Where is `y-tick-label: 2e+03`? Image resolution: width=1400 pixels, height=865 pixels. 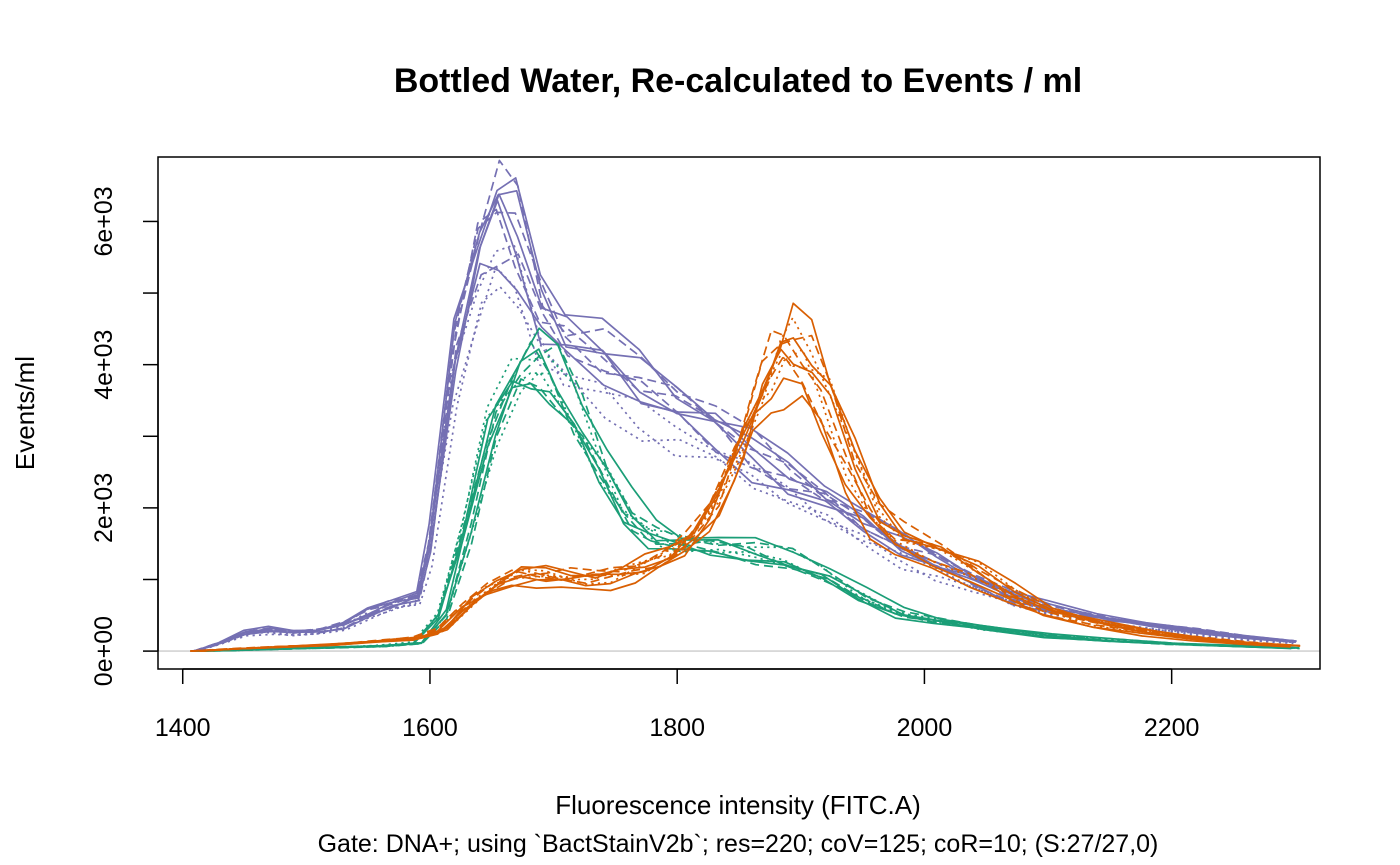 y-tick-label: 2e+03 is located at coordinates (104, 508).